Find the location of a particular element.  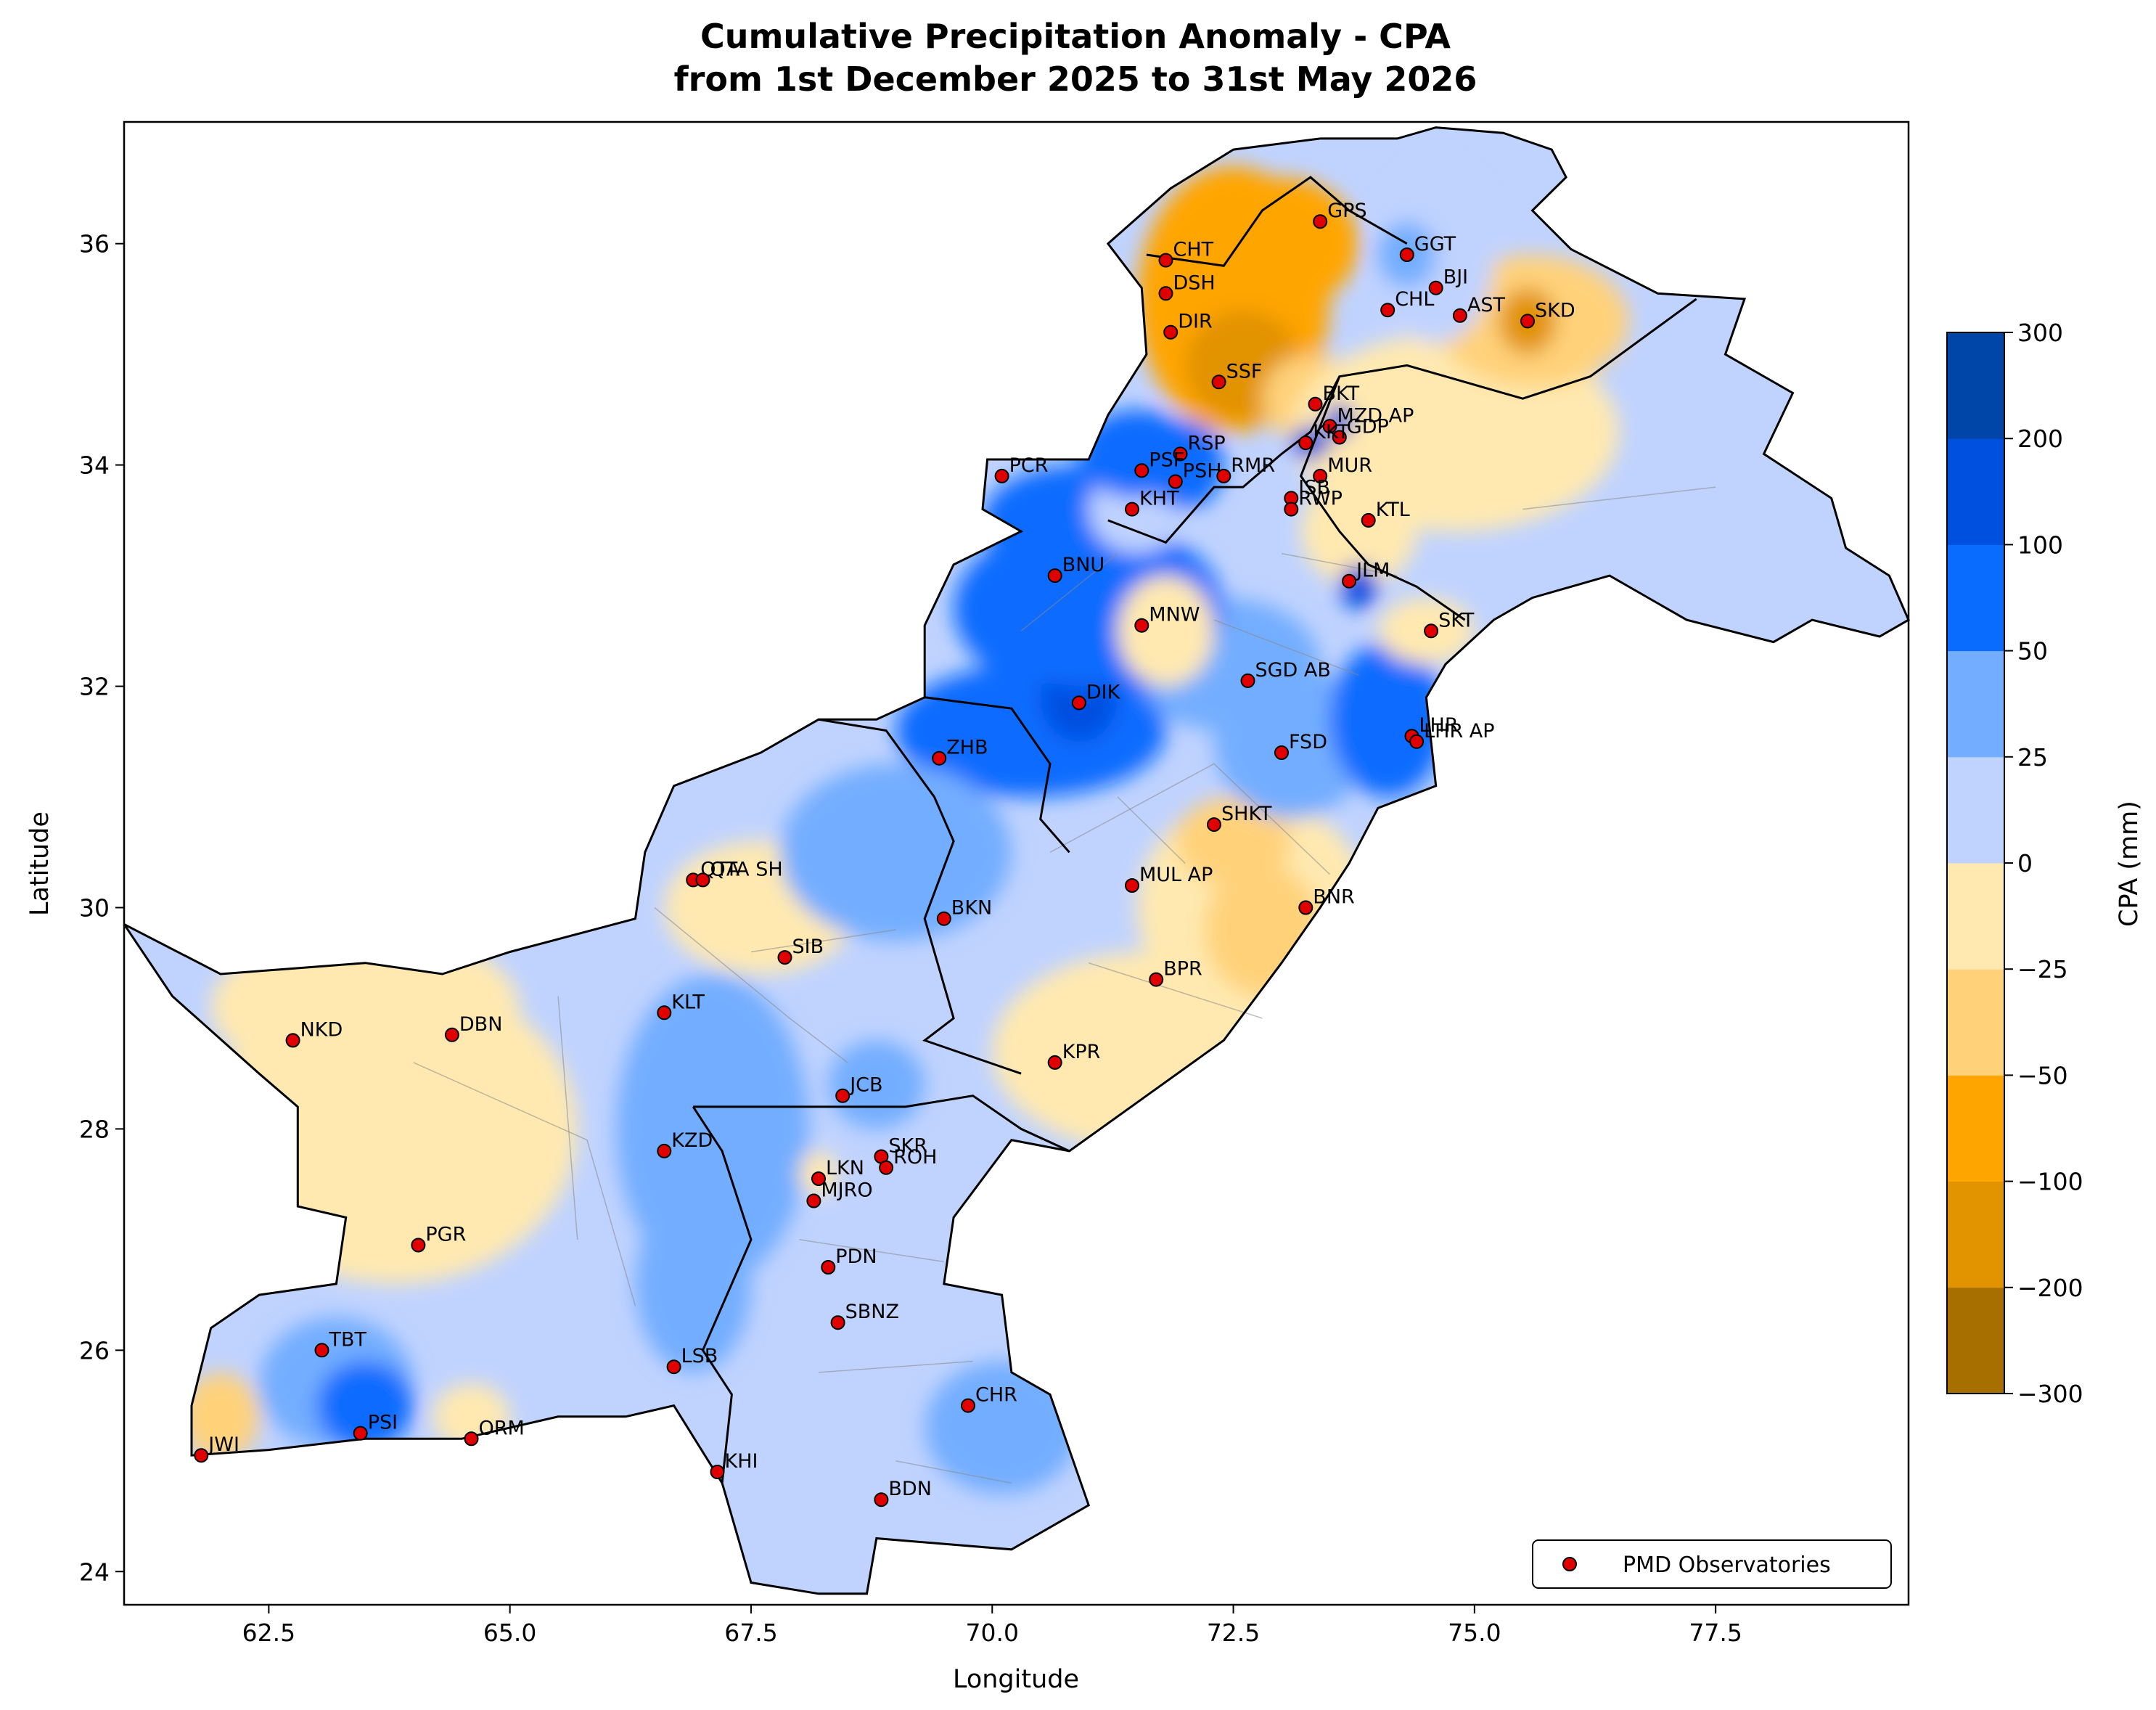

station-label: BPR is located at coordinates (1182, 969).